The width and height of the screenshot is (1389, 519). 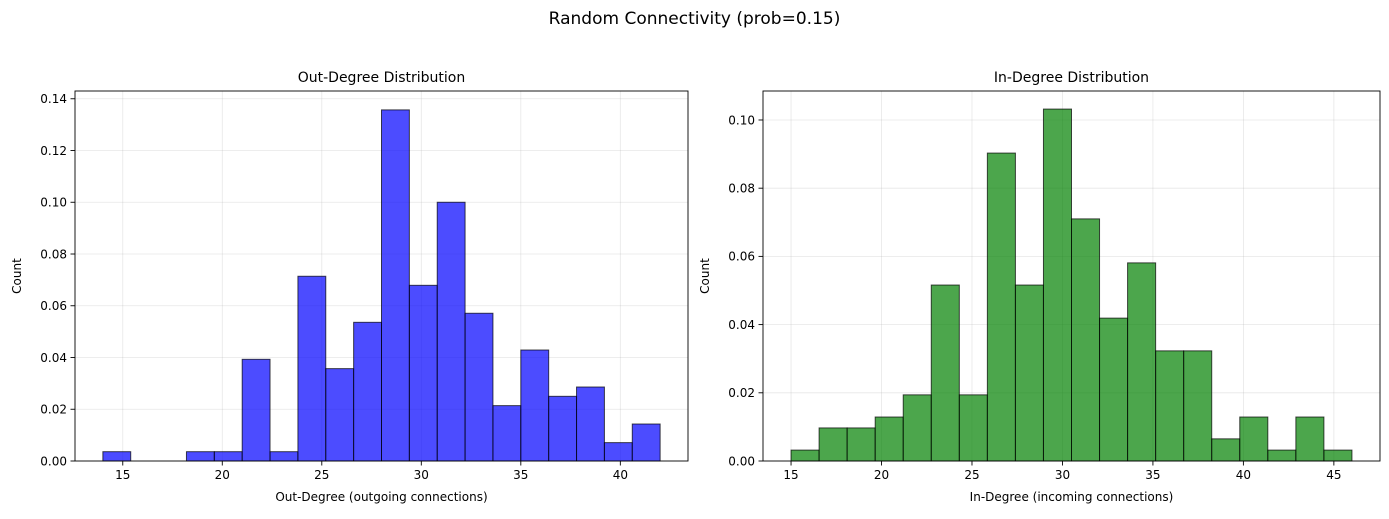 What do you see at coordinates (421, 475) in the screenshot?
I see `out-degree-x-tick-label: 30` at bounding box center [421, 475].